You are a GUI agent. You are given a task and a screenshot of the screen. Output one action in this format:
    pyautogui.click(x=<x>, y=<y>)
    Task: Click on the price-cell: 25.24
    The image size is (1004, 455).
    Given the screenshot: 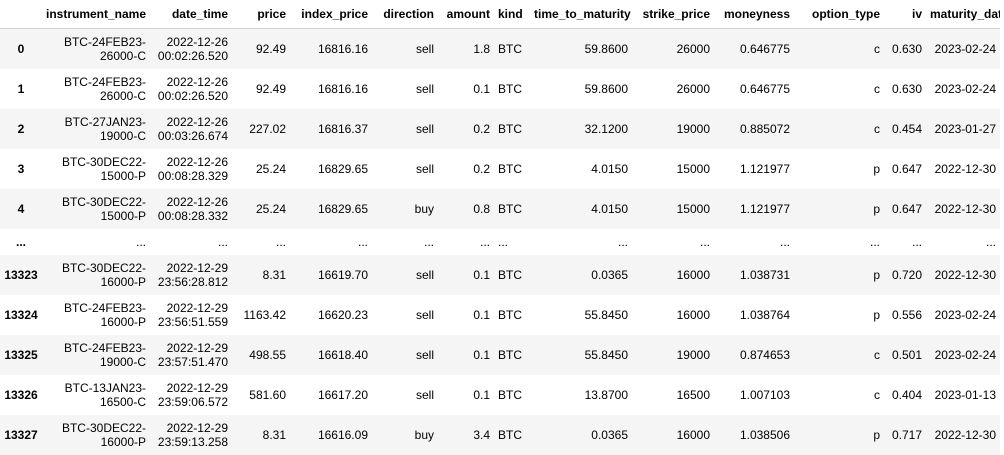 What is the action you would take?
    pyautogui.click(x=270, y=208)
    